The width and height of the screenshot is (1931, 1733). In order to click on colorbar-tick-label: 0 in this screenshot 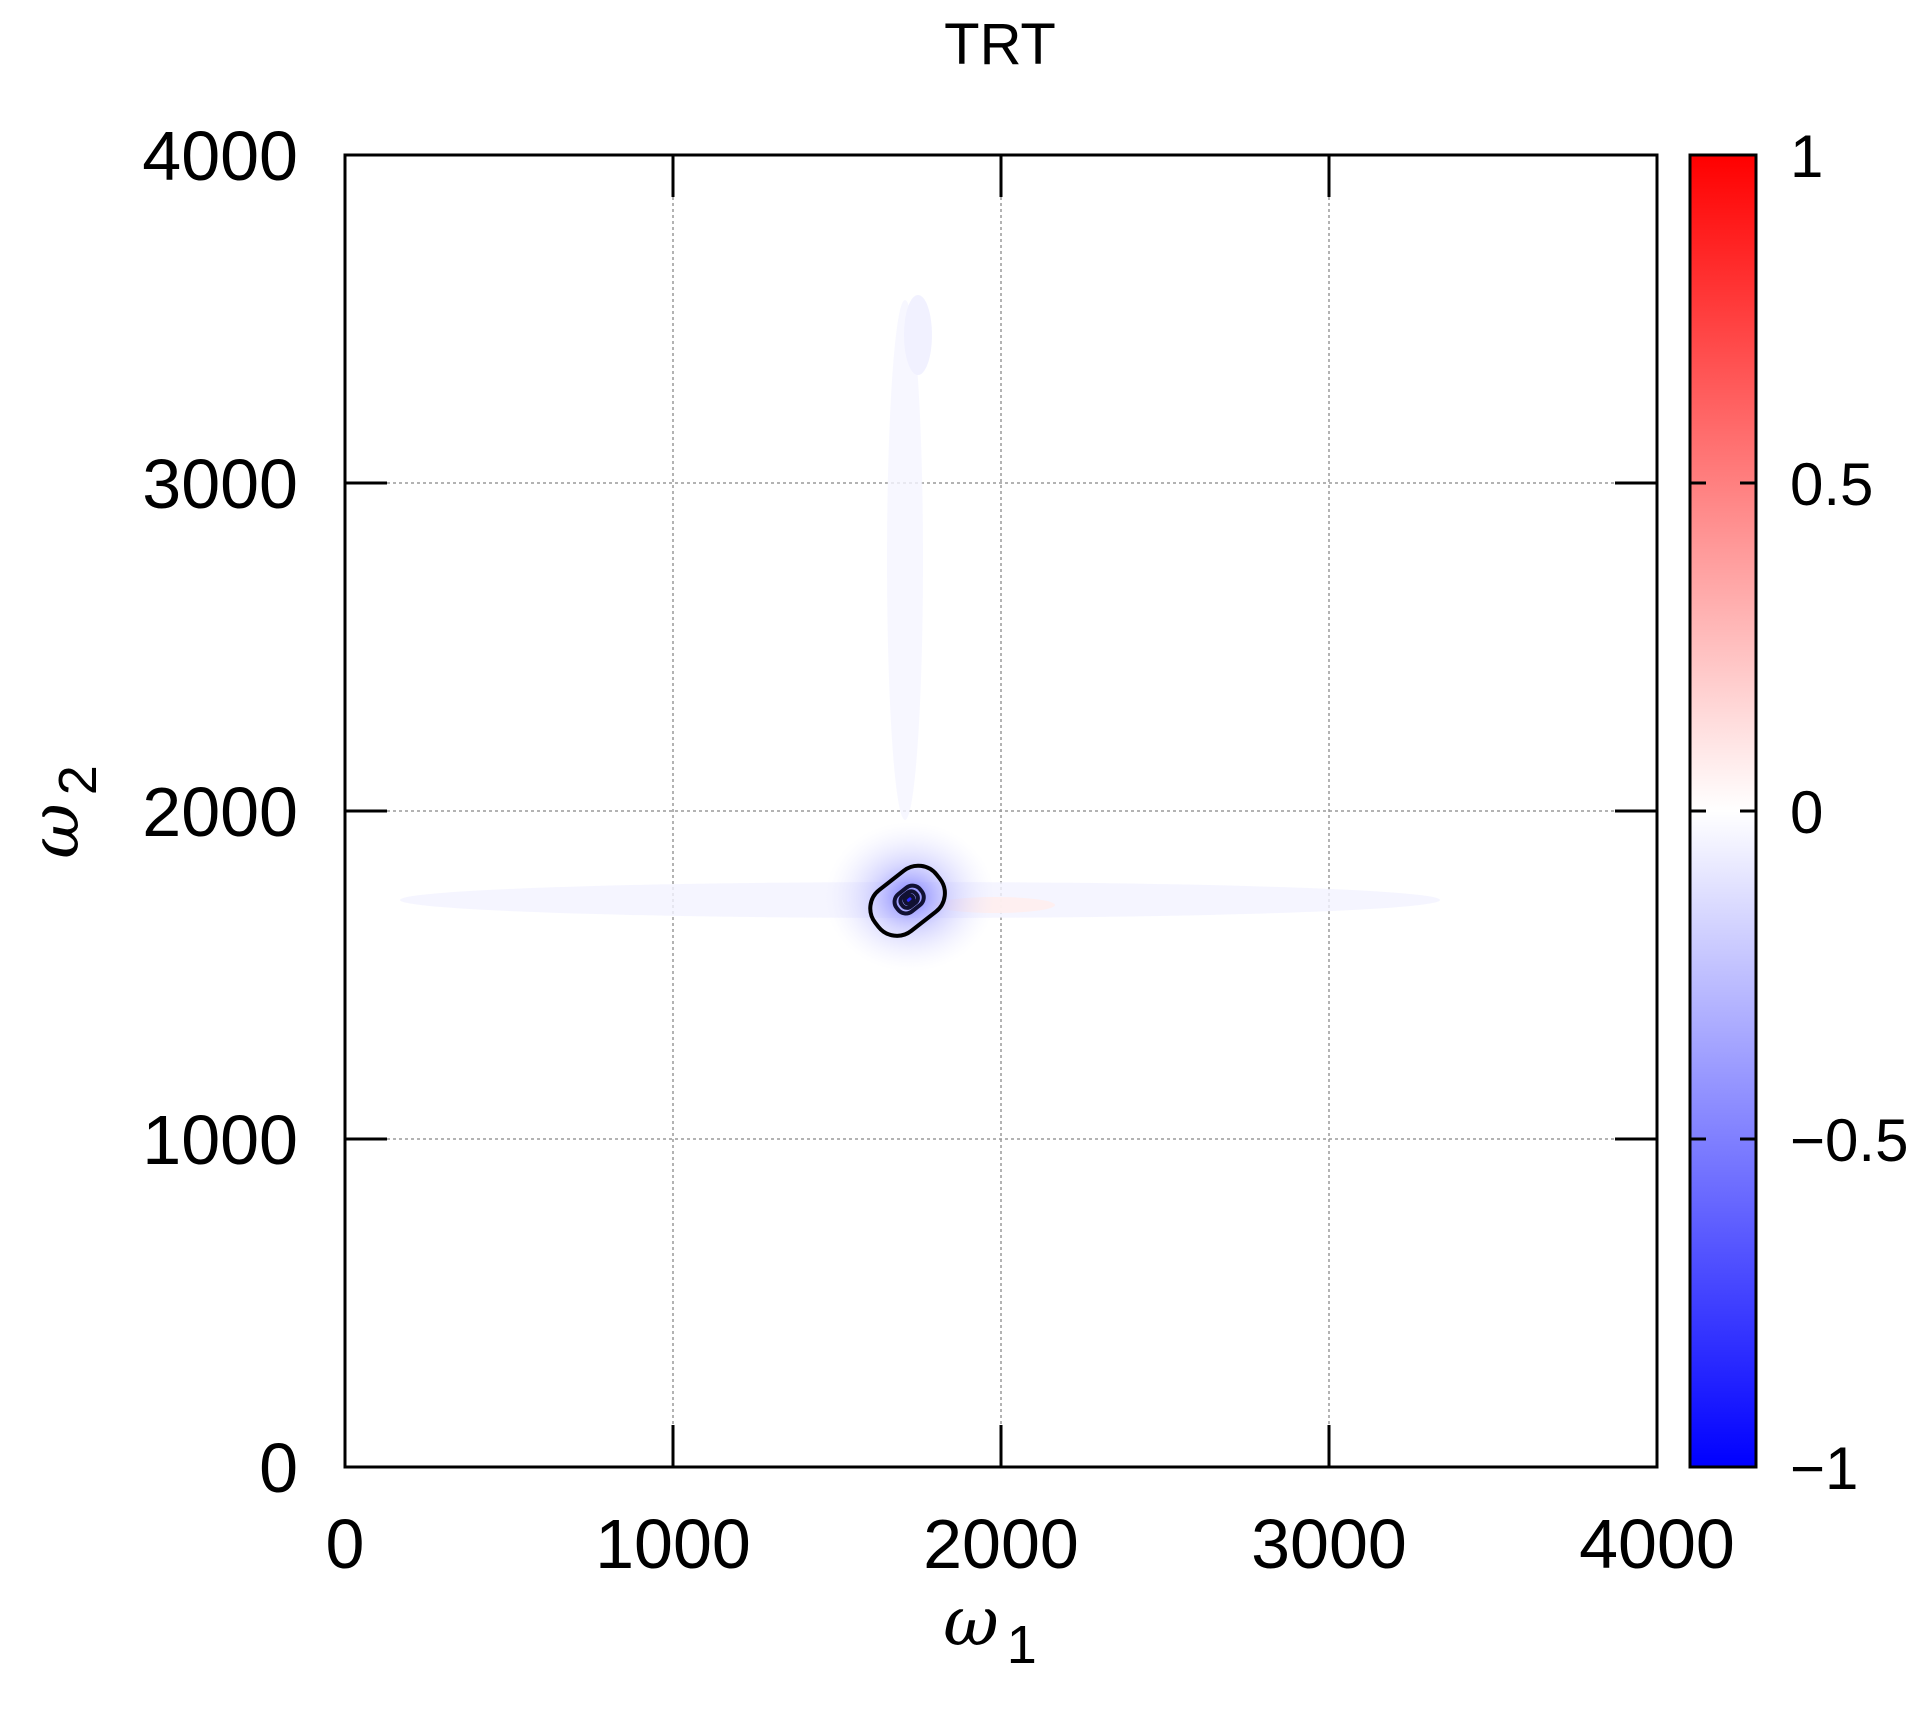, I will do `click(1806, 812)`.